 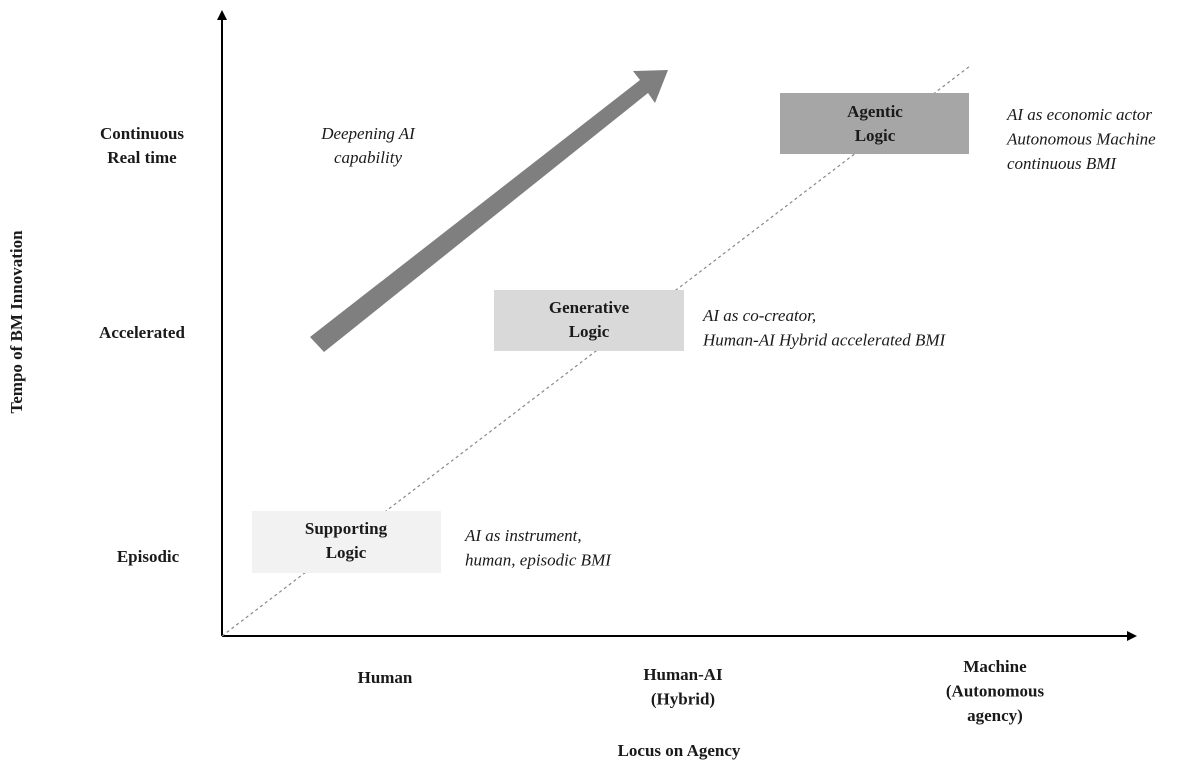 I want to click on logic-name: Generative, so click(x=589, y=307).